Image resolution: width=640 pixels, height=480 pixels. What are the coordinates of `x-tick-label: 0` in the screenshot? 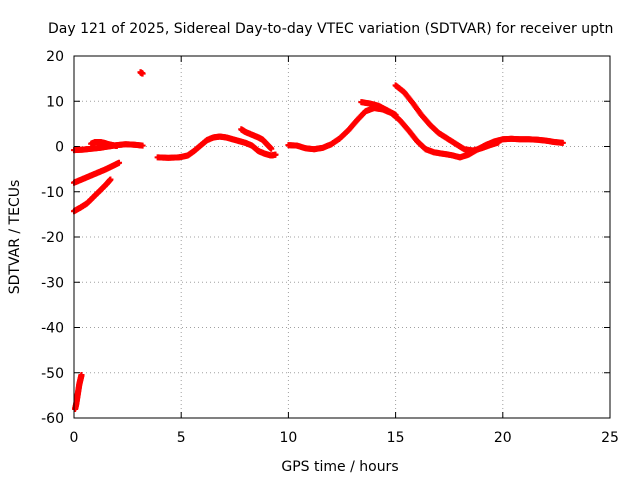 It's located at (74, 438).